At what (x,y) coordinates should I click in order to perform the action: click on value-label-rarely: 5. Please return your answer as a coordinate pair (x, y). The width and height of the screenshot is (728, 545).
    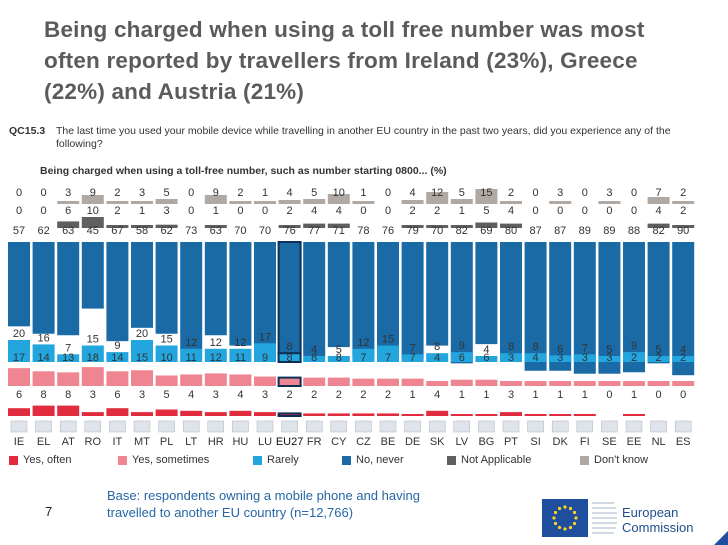
    Looking at the image, I should click on (609, 350).